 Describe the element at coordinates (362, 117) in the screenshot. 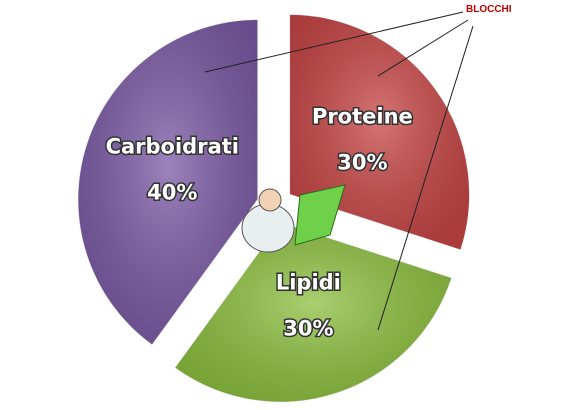

I see `slice-label: Proteine` at that location.